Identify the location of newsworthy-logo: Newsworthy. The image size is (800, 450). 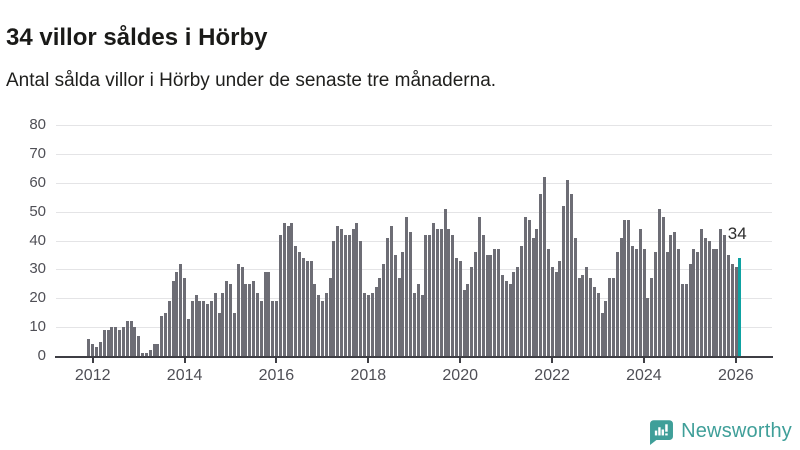
(720, 431).